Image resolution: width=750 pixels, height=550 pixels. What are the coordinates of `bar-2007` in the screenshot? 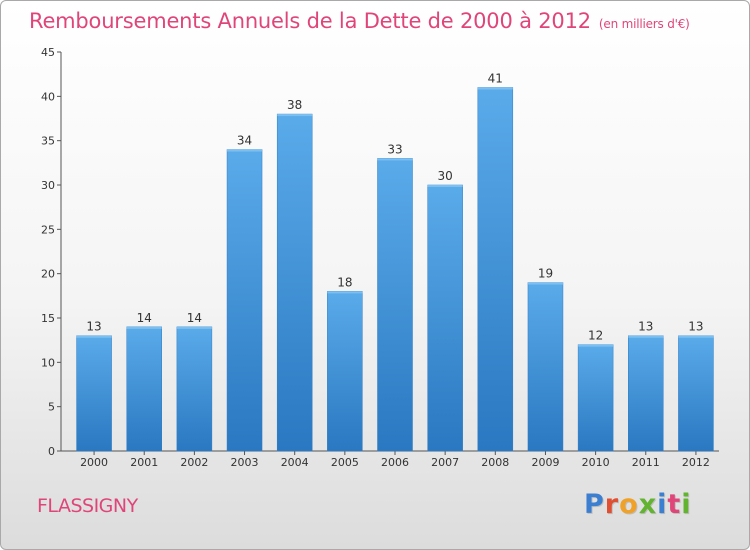 It's located at (445, 318).